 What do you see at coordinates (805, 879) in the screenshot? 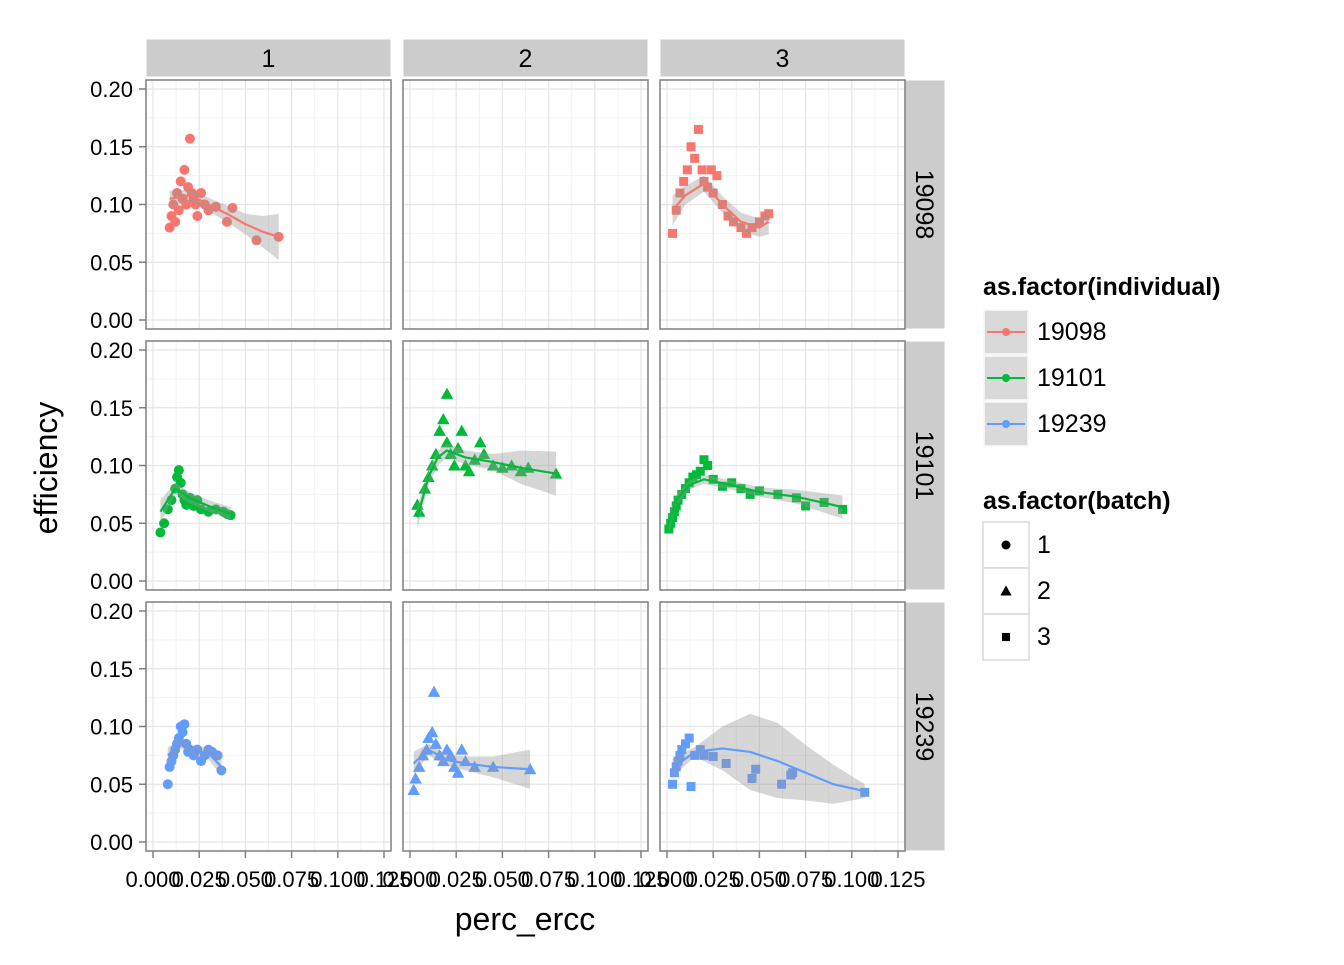
I see `x-tick-label: 0.075` at bounding box center [805, 879].